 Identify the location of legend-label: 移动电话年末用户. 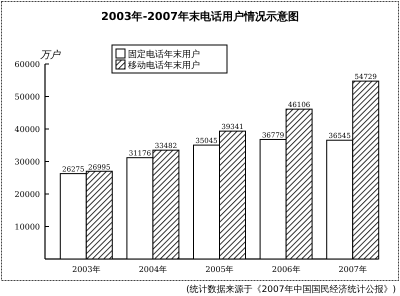
(164, 65).